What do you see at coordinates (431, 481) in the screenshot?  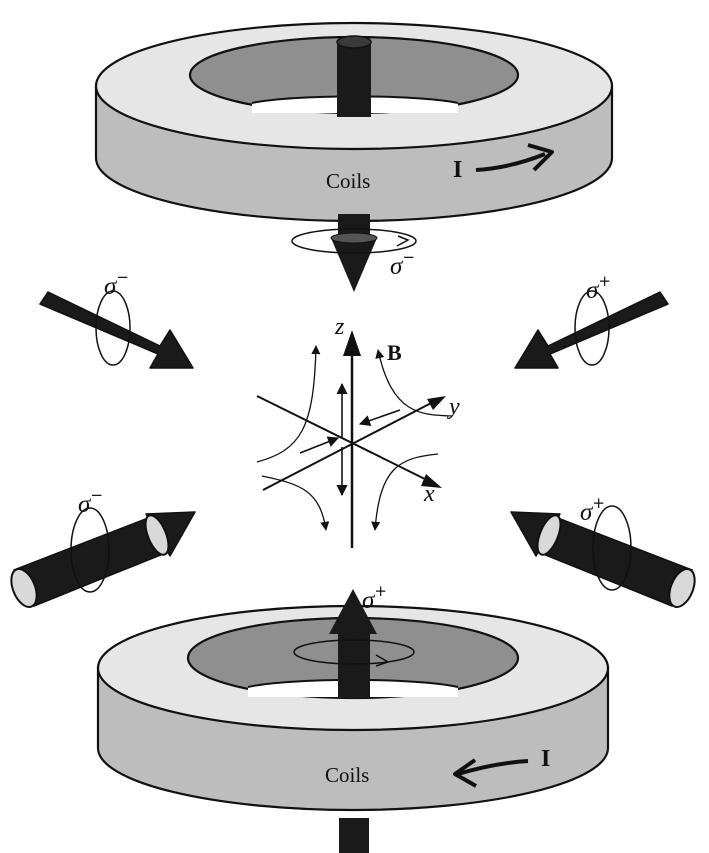 I see `x-axis-arrowhead-icon` at bounding box center [431, 481].